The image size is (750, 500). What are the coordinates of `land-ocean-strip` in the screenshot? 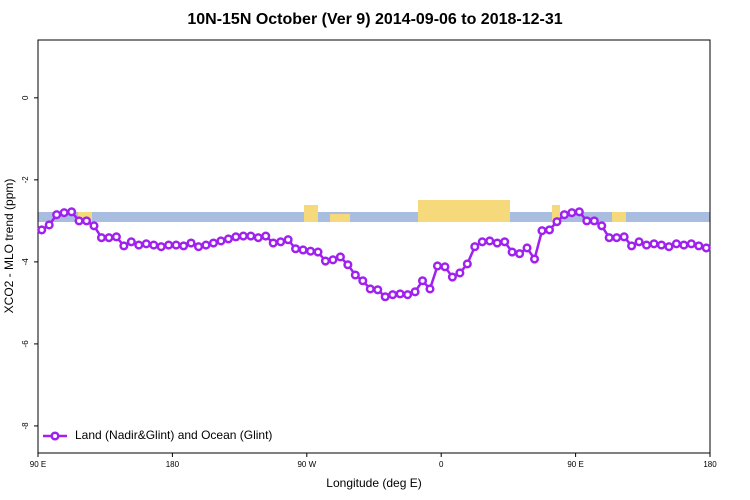 It's located at (374, 211).